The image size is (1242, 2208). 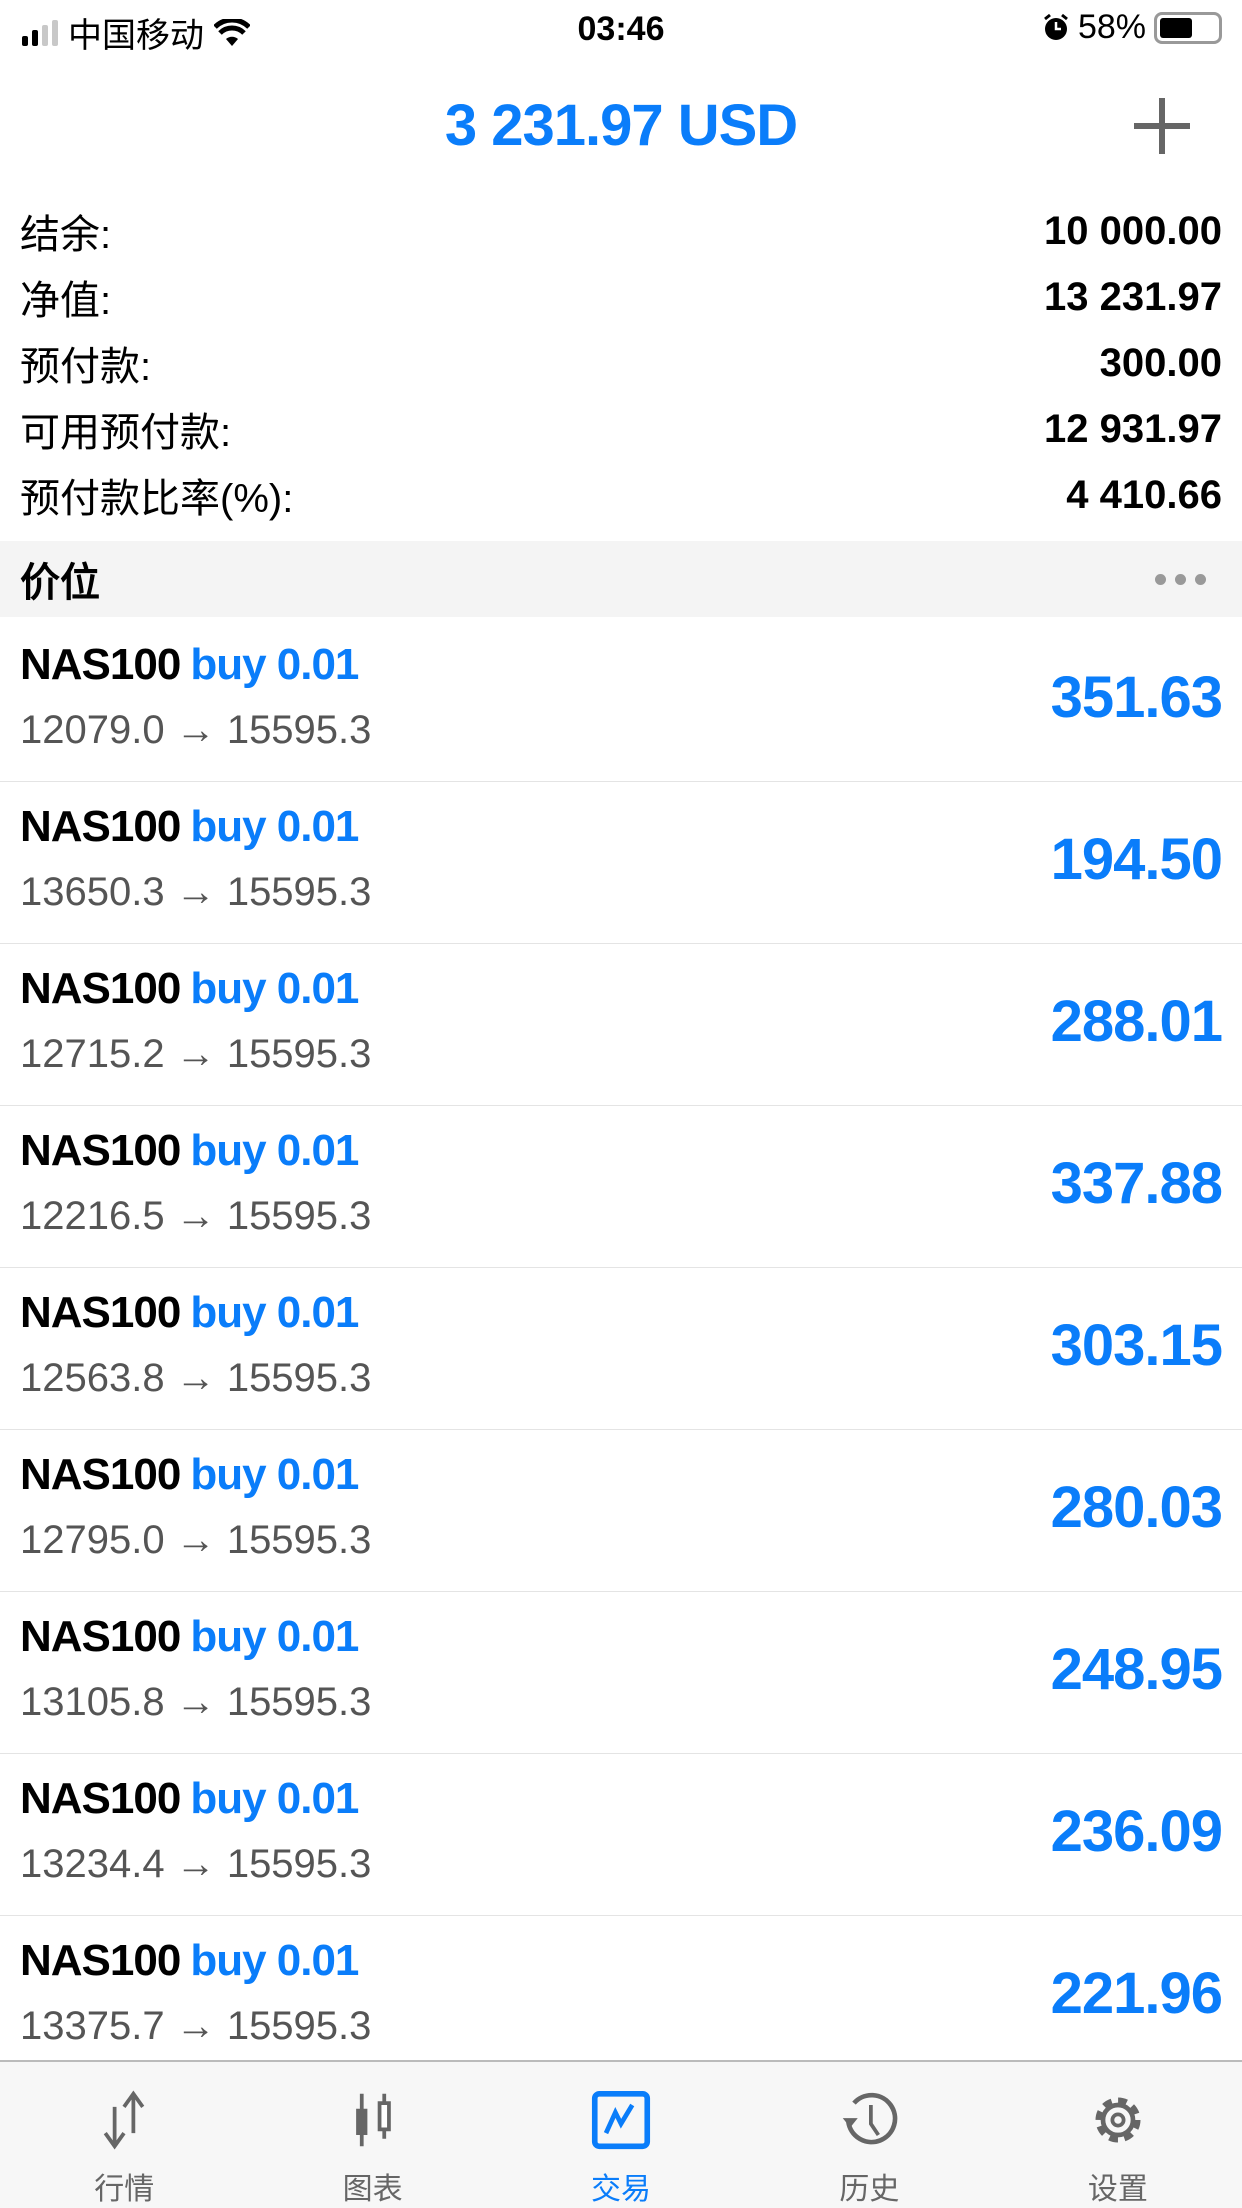 I want to click on position-profit: 337.88, so click(x=1136, y=1183).